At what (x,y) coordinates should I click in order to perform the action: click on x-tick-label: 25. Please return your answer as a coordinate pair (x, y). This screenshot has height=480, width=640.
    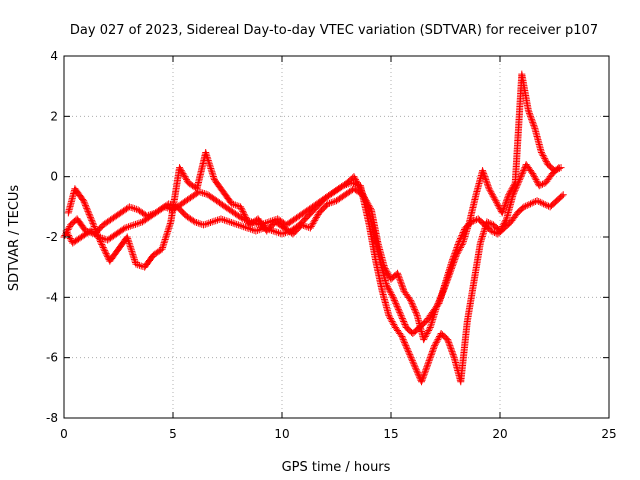
    Looking at the image, I should click on (608, 434).